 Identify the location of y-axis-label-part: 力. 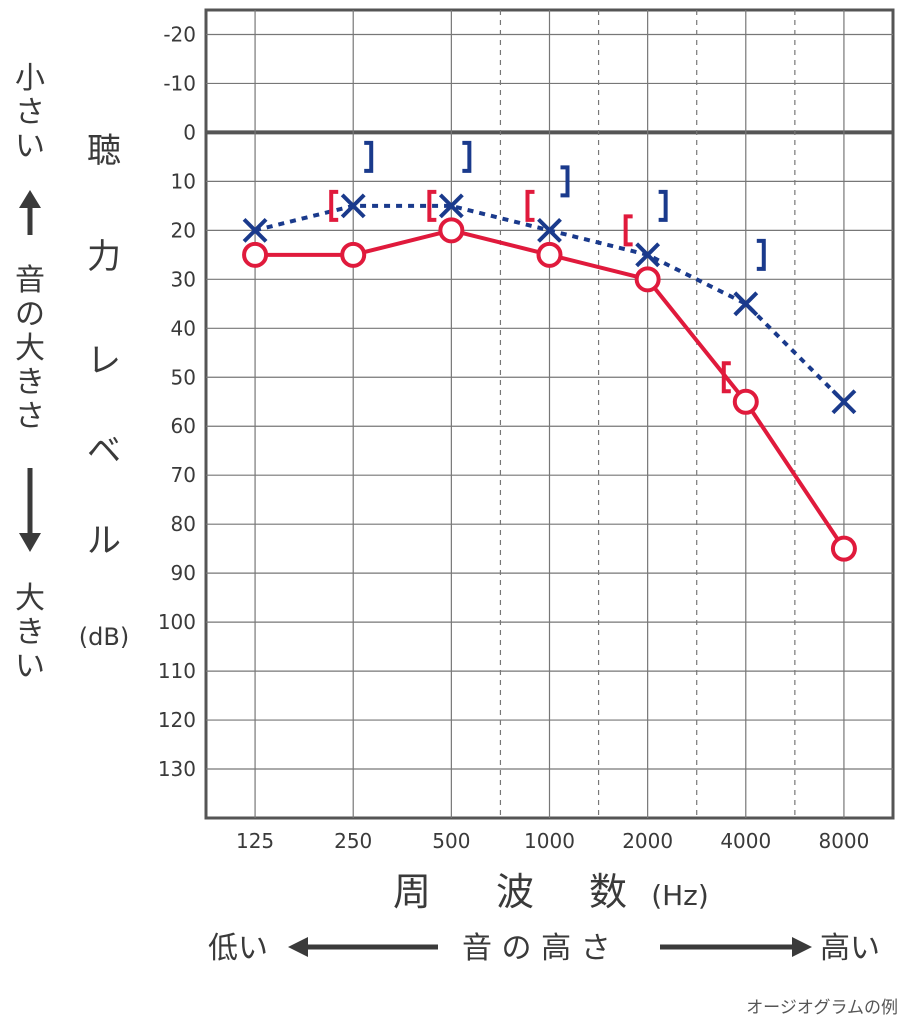
(104, 257).